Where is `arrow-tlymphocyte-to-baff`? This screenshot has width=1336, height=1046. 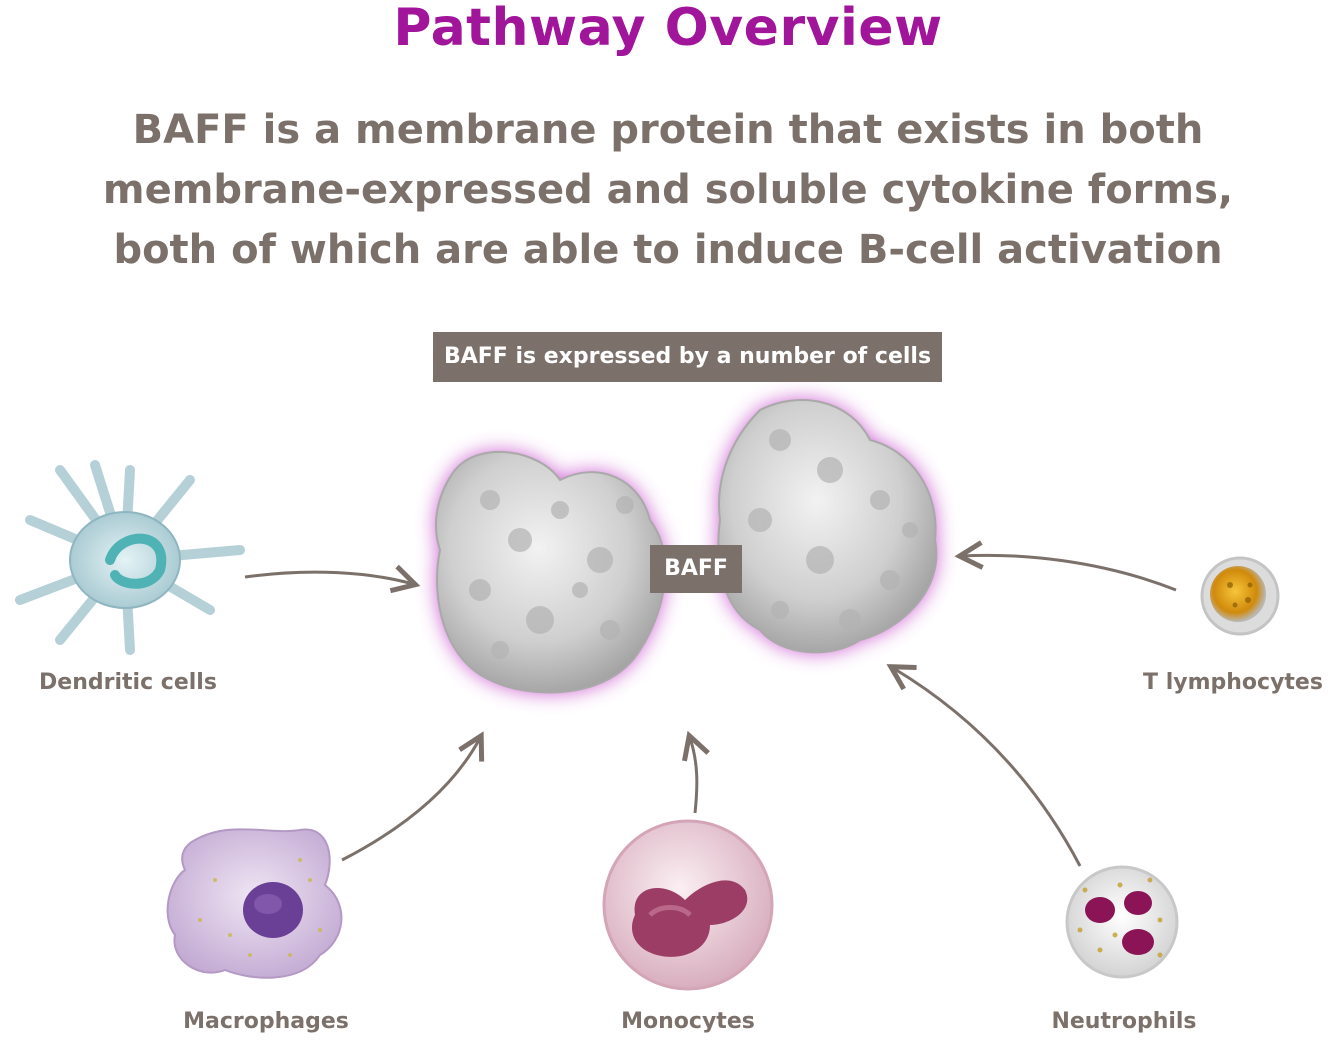
arrow-tlymphocyte-to-baff is located at coordinates (1069, 573).